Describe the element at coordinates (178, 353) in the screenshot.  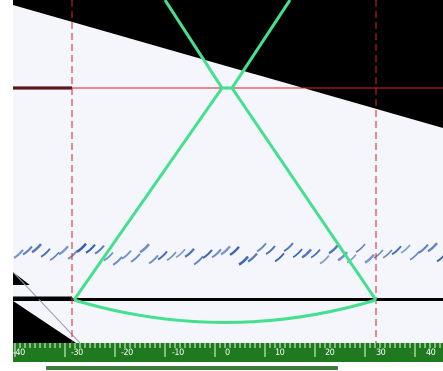
I see `ruler-label-minus10: -10` at that location.